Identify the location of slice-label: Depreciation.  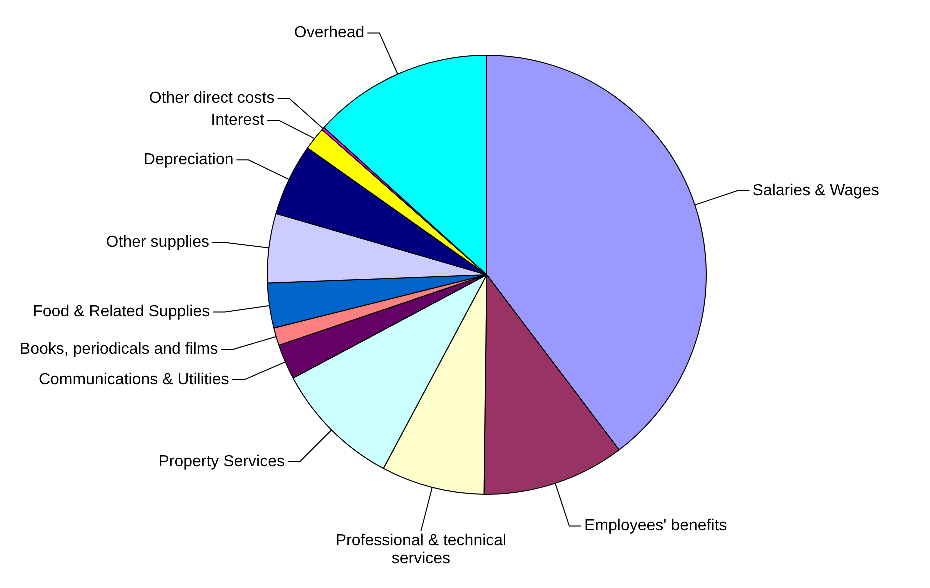
(189, 160).